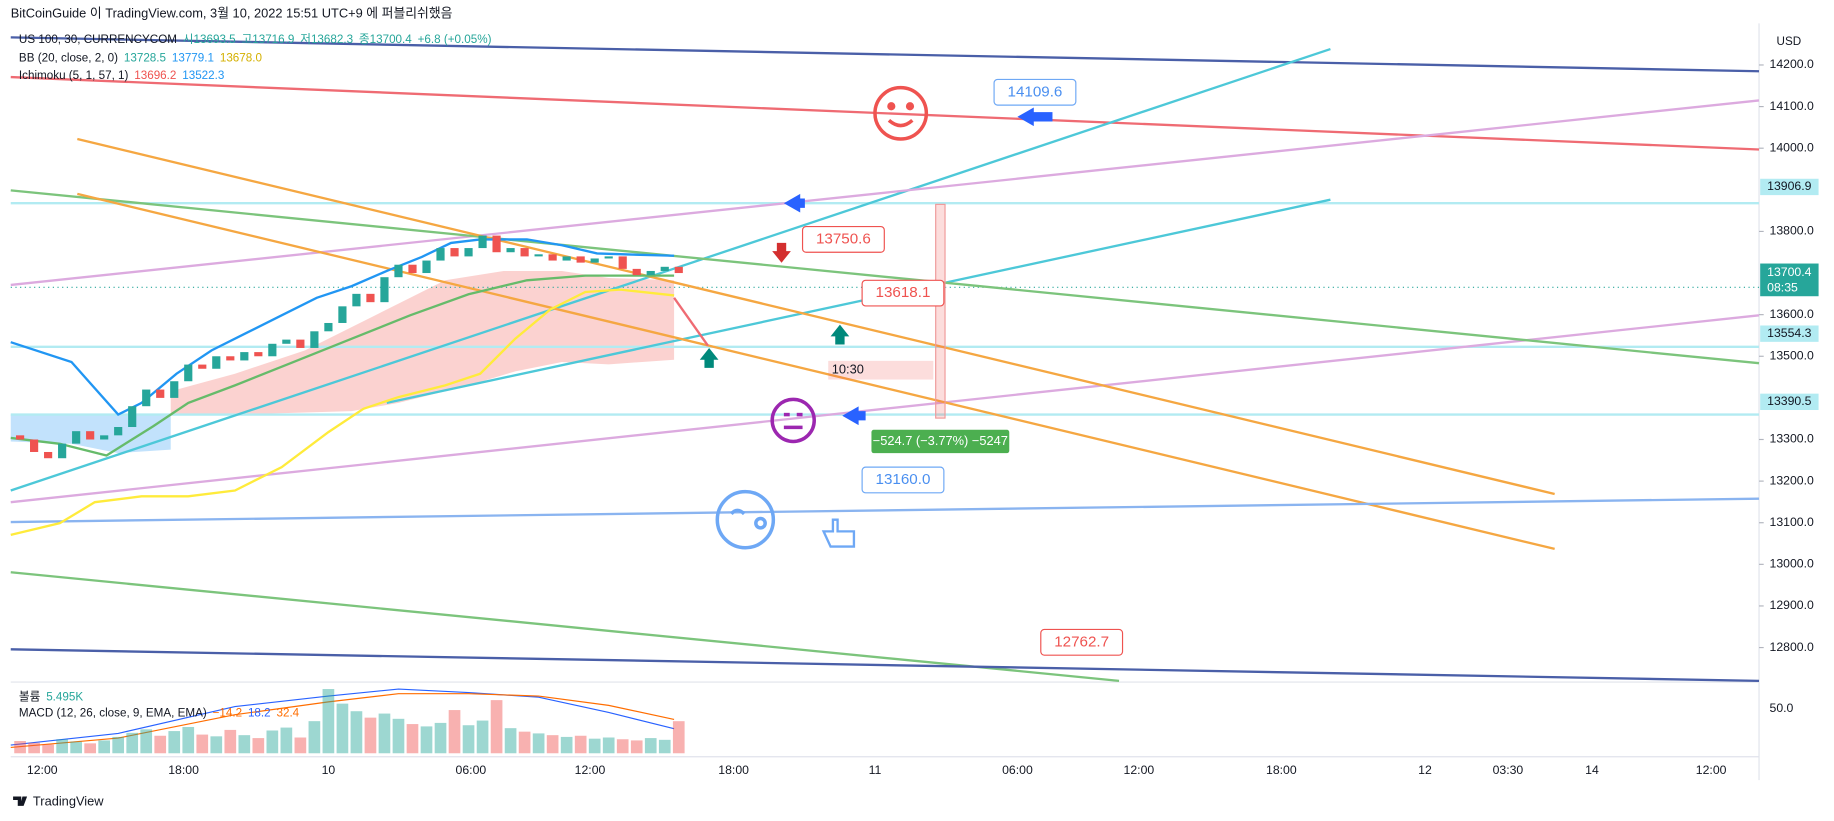 Image resolution: width=1834 pixels, height=821 pixels. I want to click on face-icon, so click(745, 519).